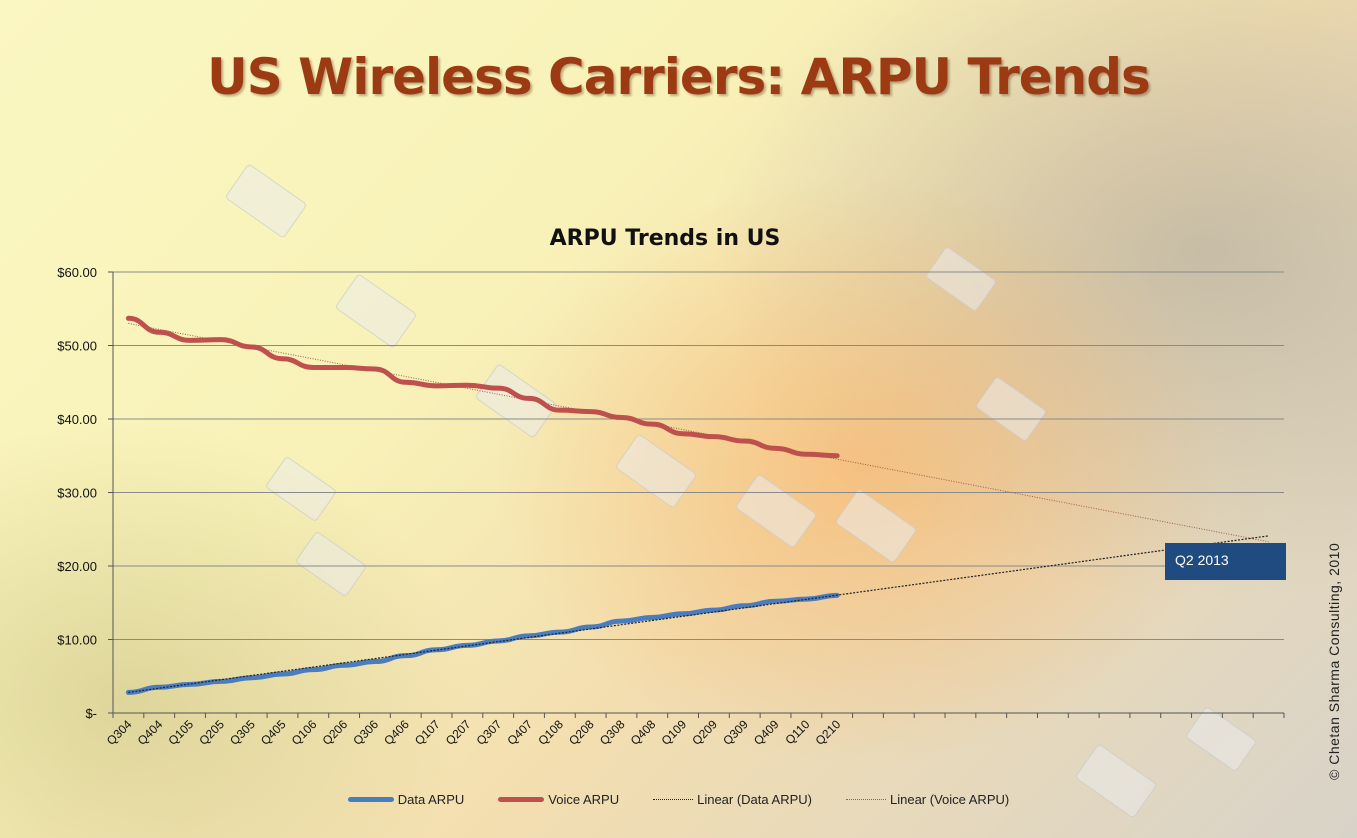 Image resolution: width=1357 pixels, height=838 pixels. I want to click on y-axis-tick-labels: $- $10.00 $20.00 $30.00 $40.00 $50.00 $60.00, so click(77, 493).